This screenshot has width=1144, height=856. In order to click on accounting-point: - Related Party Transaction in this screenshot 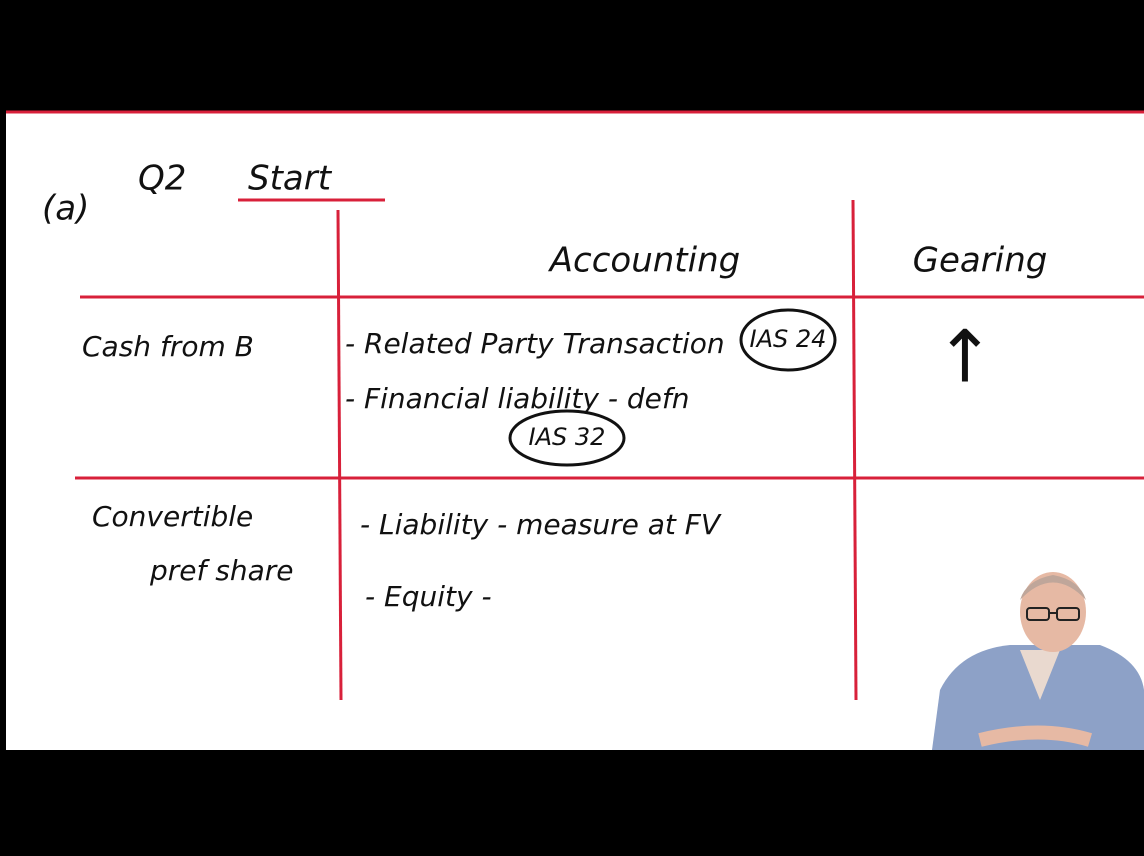, I will do `click(535, 343)`.